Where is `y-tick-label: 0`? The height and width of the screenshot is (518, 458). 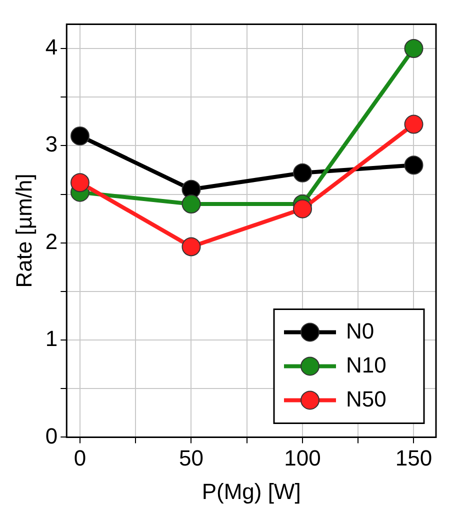 y-tick-label: 0 is located at coordinates (51, 435).